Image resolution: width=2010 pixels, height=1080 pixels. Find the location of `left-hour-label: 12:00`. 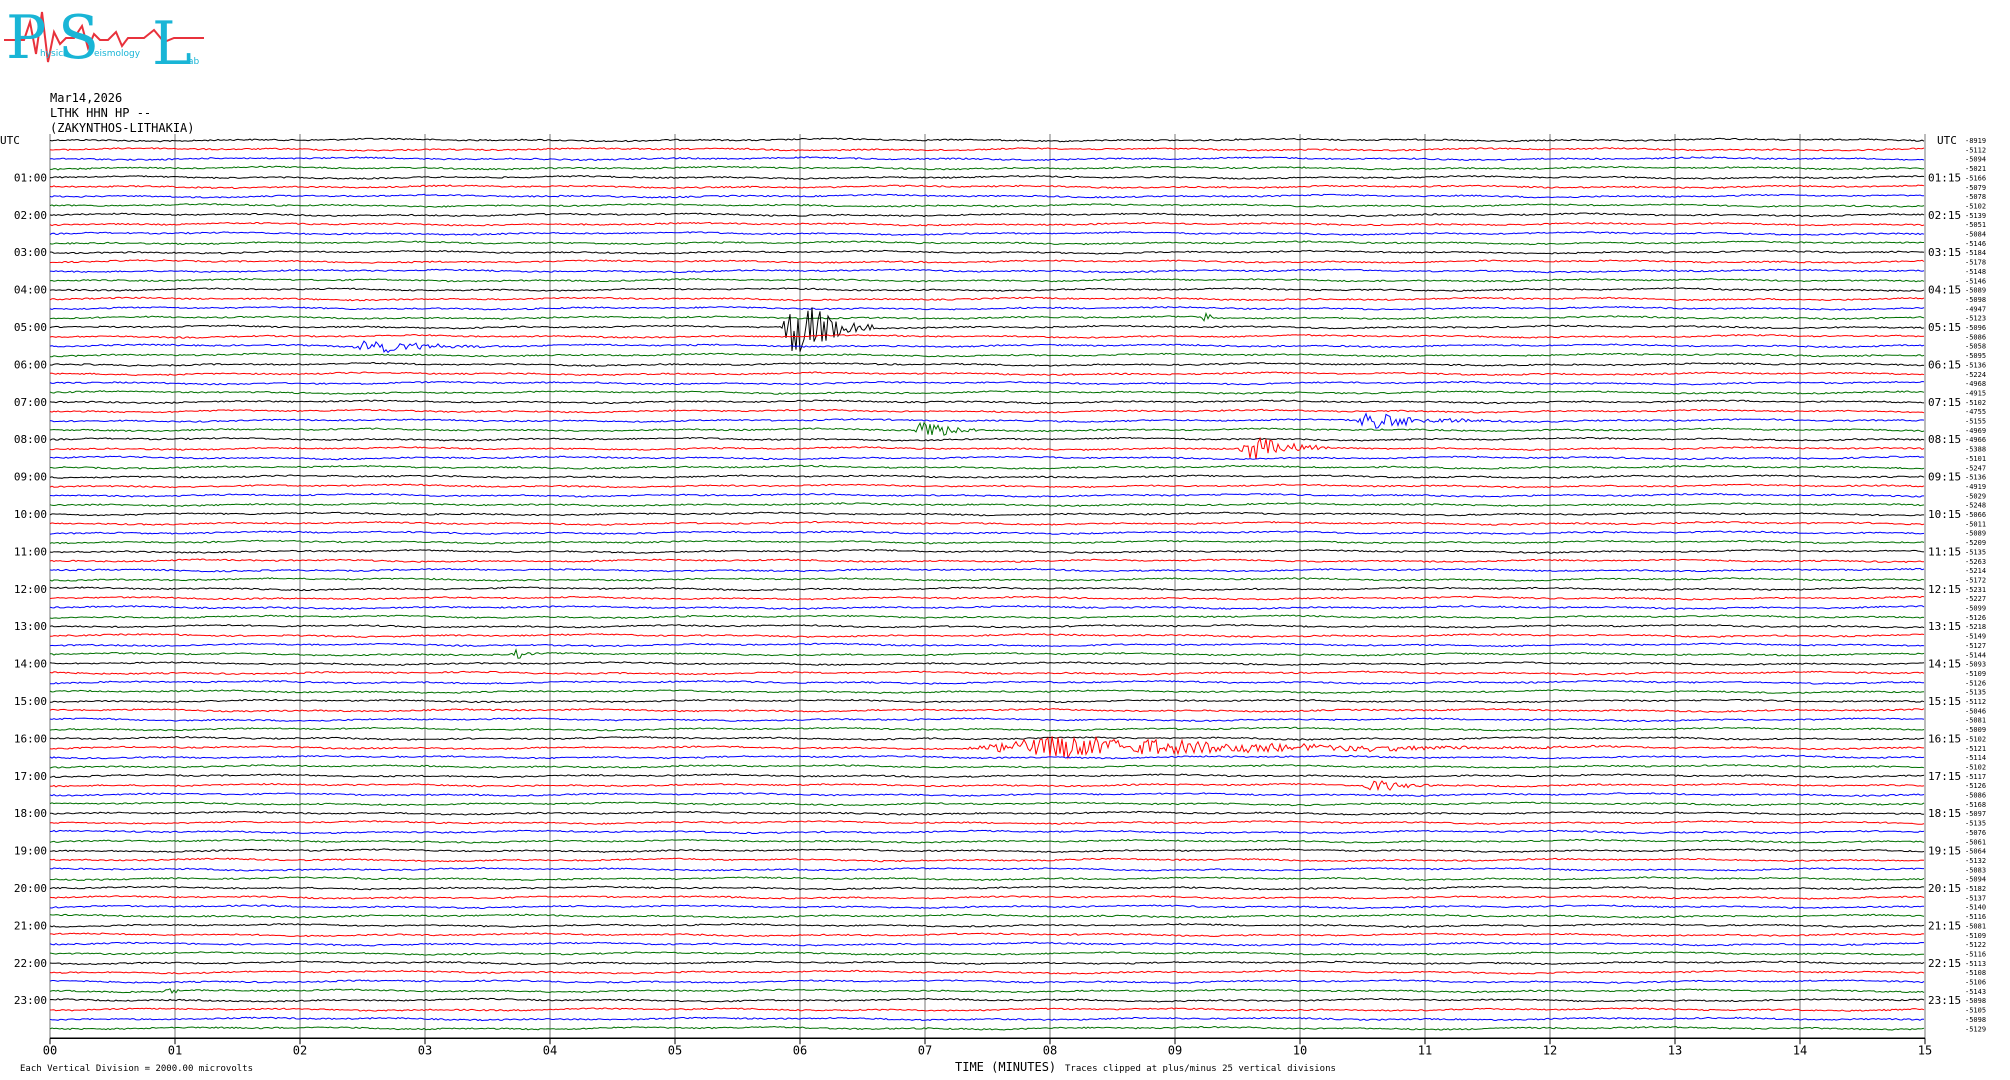

left-hour-label: 12:00 is located at coordinates (30, 589).